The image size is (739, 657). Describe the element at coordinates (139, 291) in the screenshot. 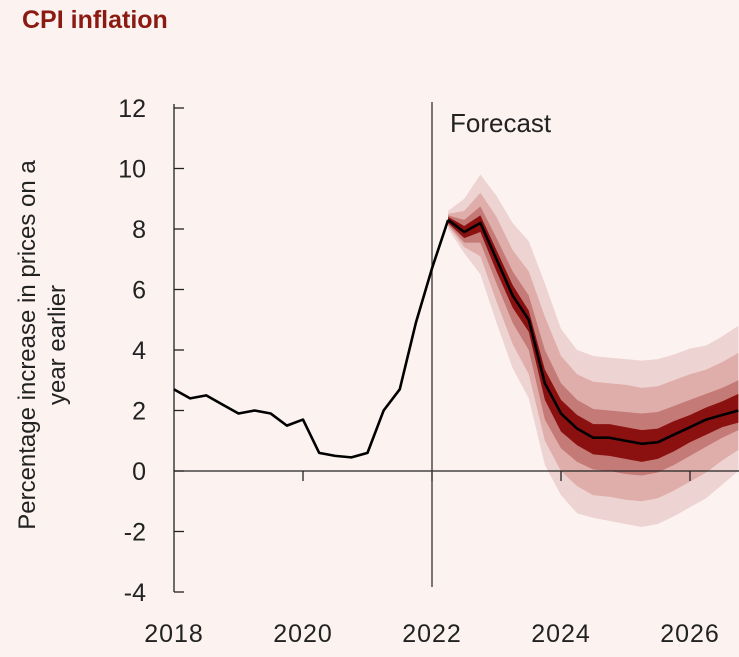

I see `y-tick-label: 6` at that location.